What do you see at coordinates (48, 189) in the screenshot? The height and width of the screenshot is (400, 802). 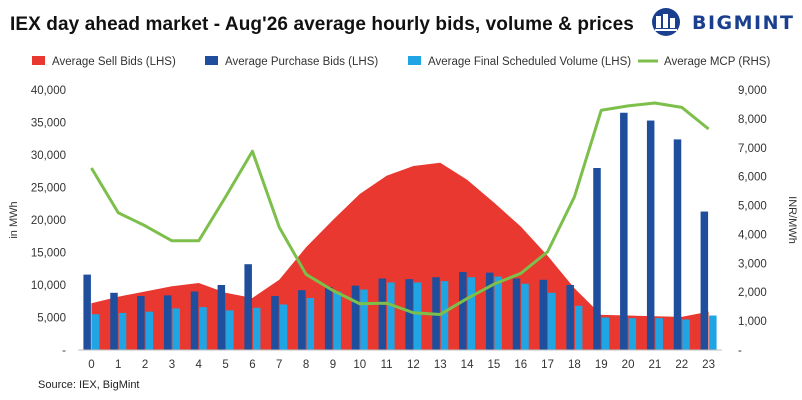 I see `y-left-tick-label: 25,000` at bounding box center [48, 189].